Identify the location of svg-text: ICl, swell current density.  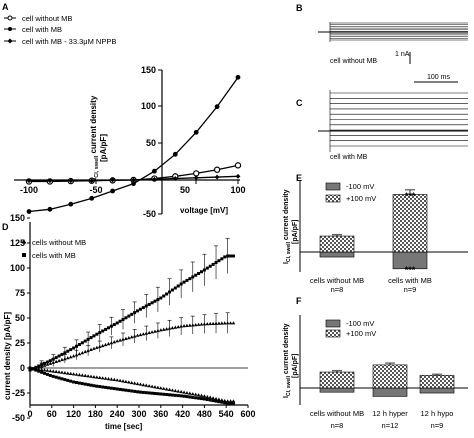
(287, 226).